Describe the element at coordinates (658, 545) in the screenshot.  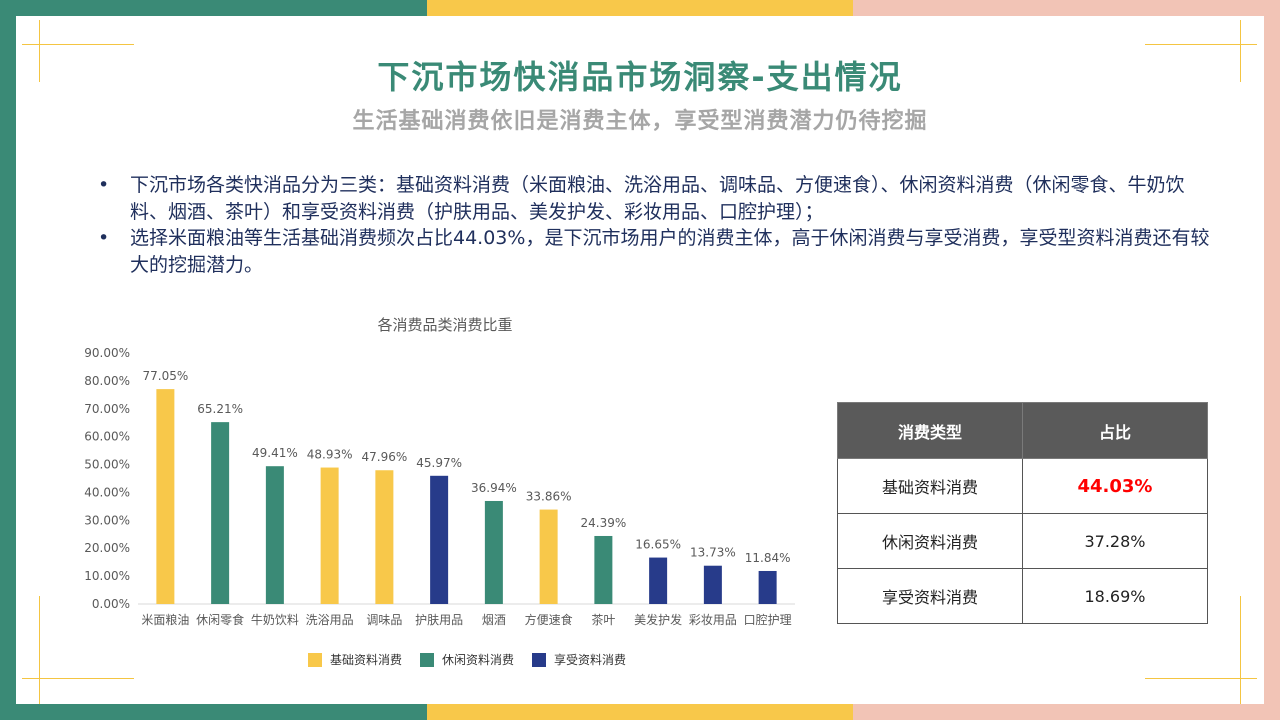
I see `data-label: 16.65%` at that location.